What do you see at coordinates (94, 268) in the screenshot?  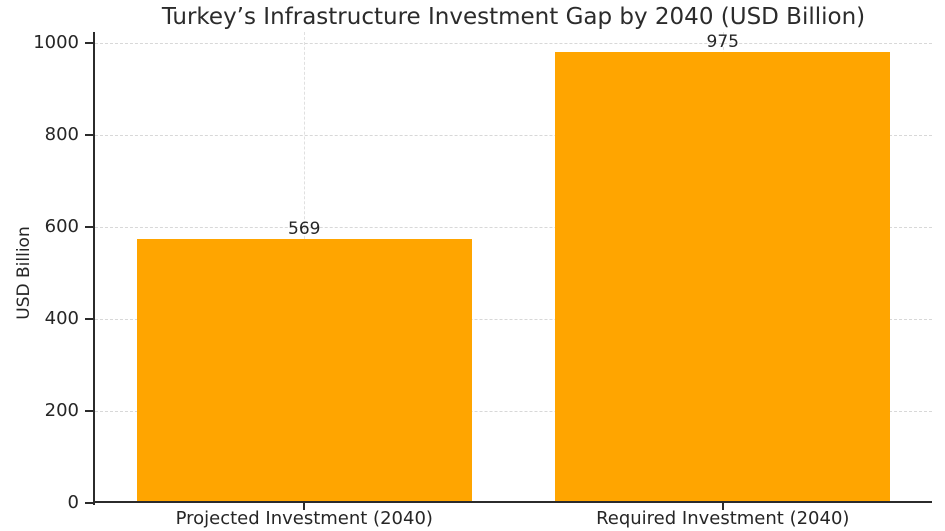 I see `y-axis-spine` at bounding box center [94, 268].